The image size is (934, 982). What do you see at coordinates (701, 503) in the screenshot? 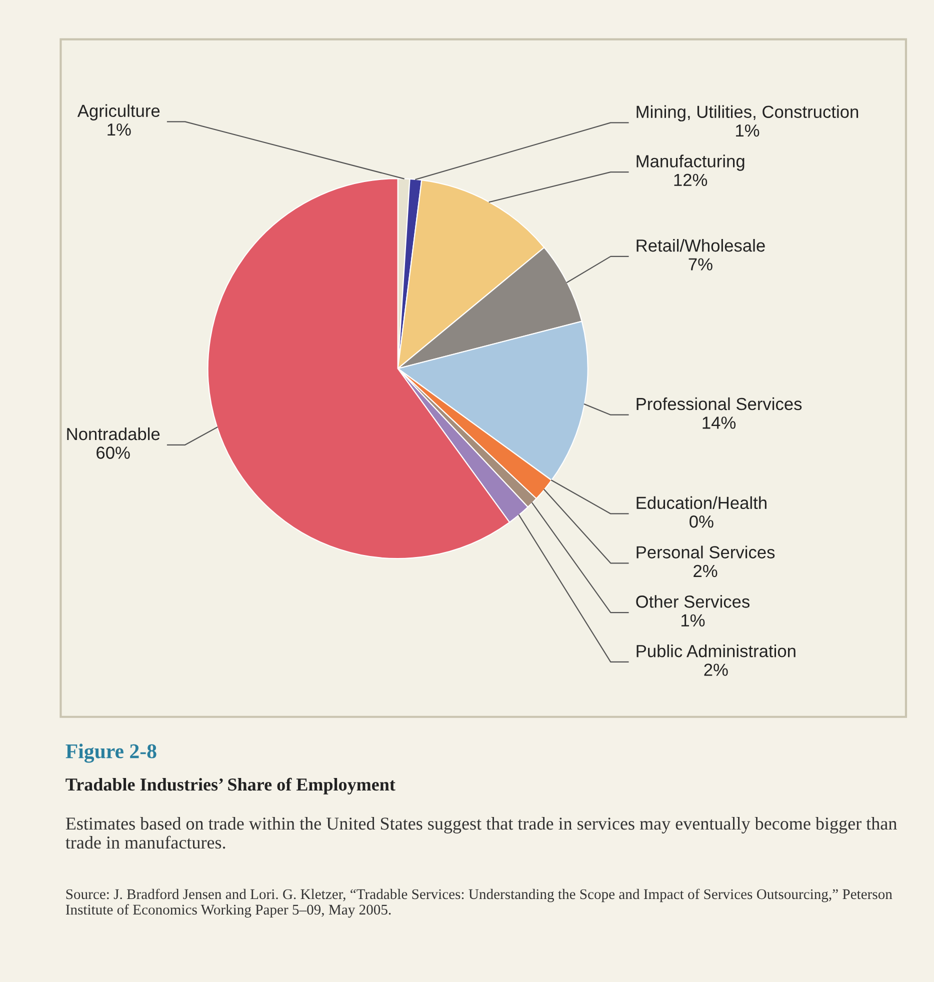
I see `legend-label: Education/Health` at bounding box center [701, 503].